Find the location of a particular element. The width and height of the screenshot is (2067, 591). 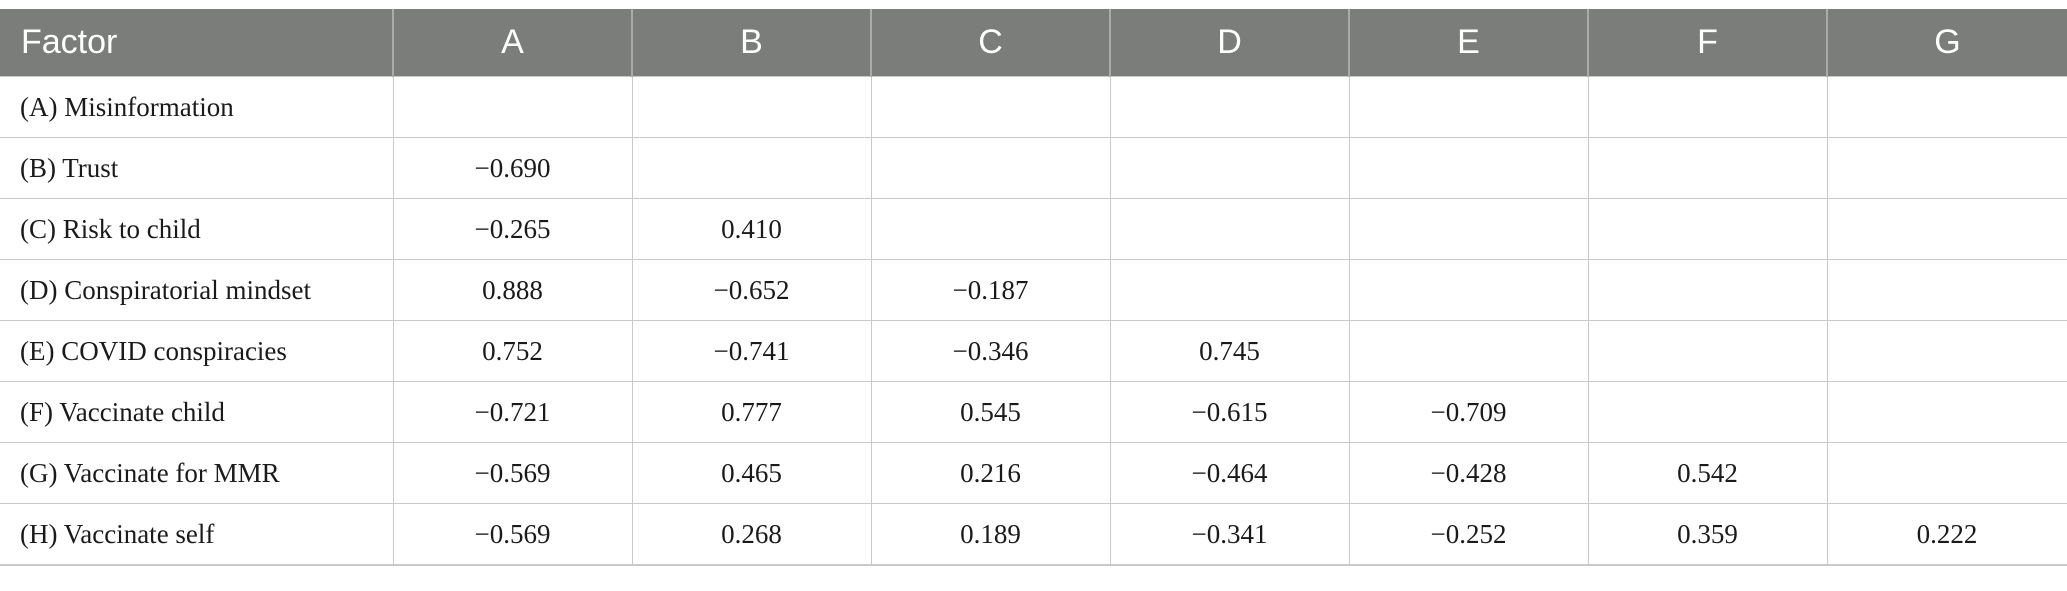

correlation-value-cell: 0.777 is located at coordinates (751, 412).